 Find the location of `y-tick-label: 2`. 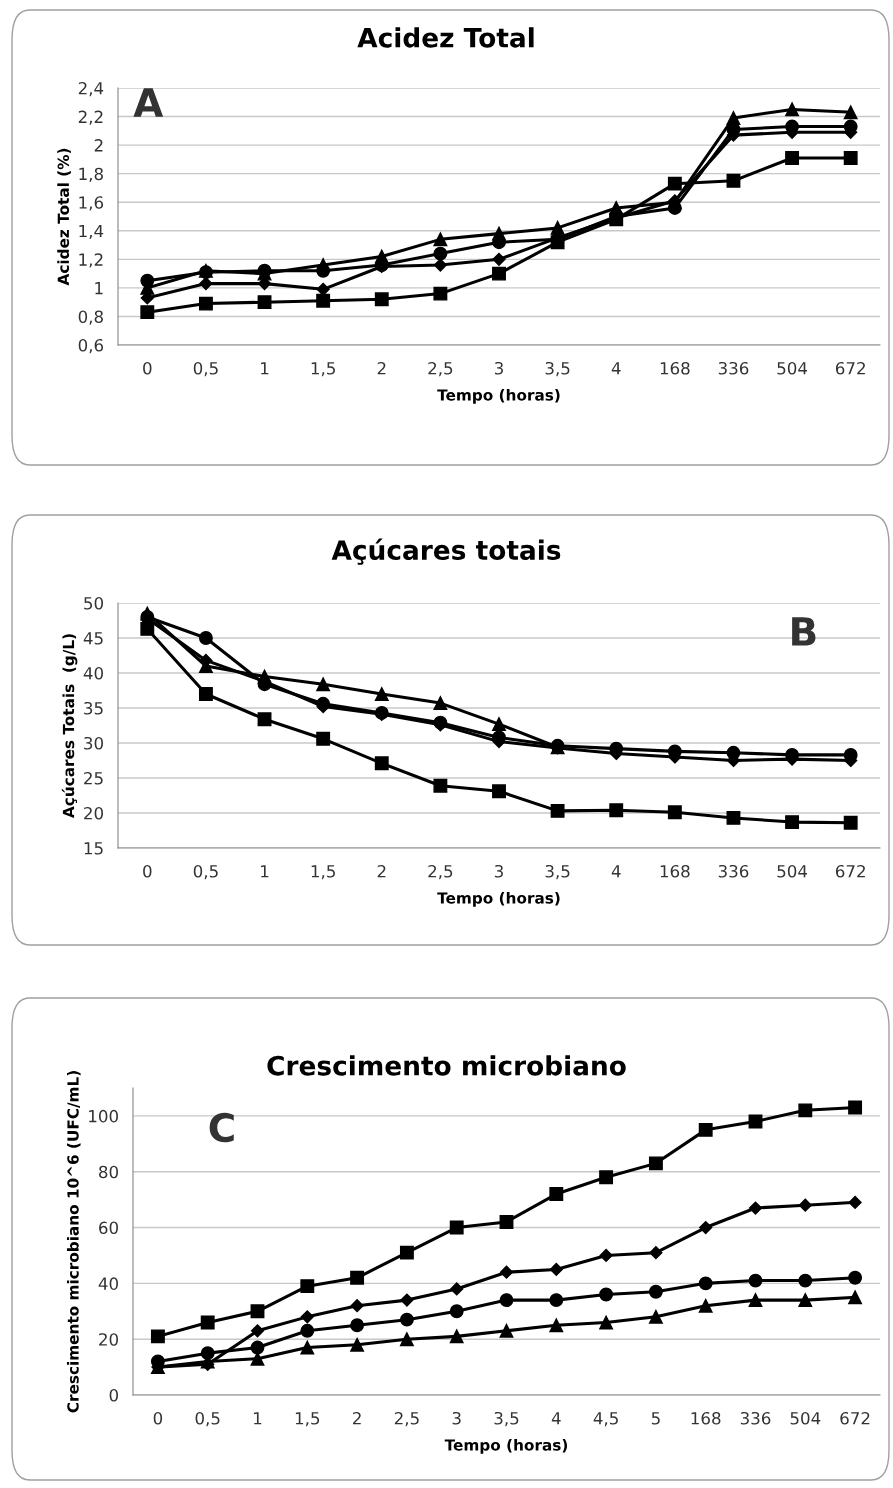

y-tick-label: 2 is located at coordinates (98, 145).